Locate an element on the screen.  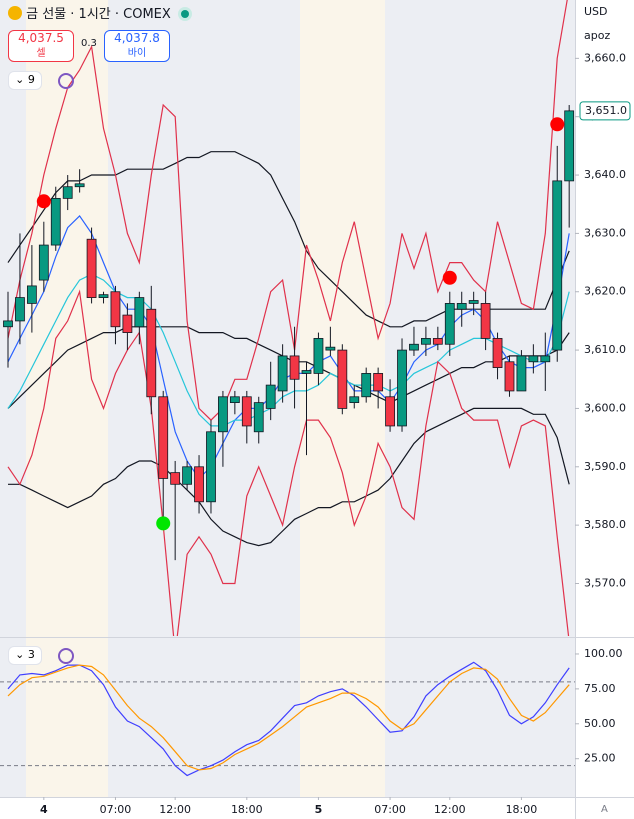
indicator-legend: ⌄ 9 is located at coordinates (25, 80).